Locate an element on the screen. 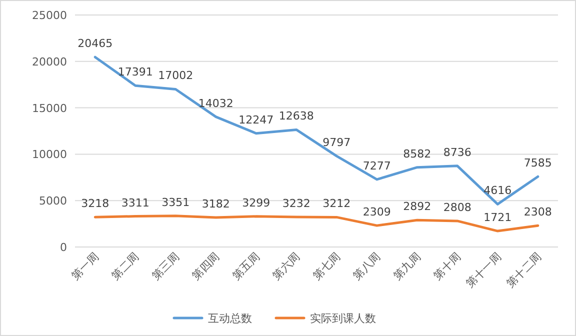  data-label: 8736 is located at coordinates (457, 152).